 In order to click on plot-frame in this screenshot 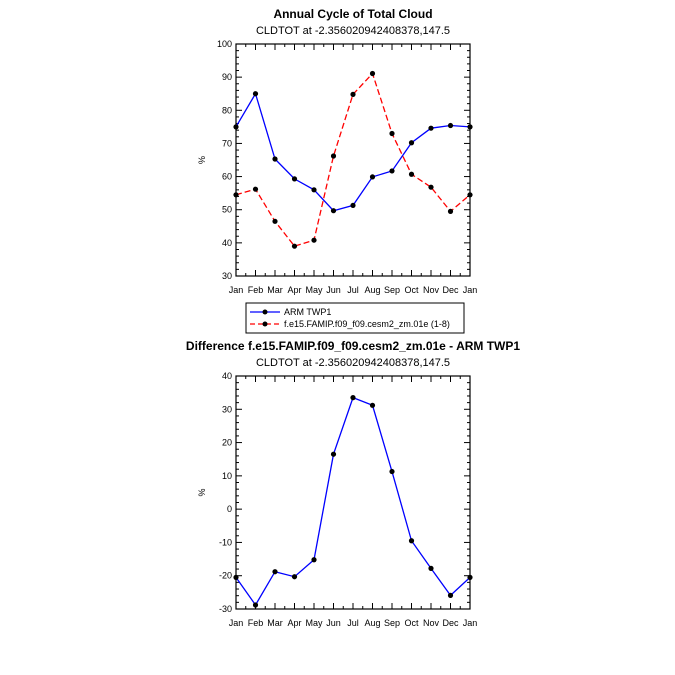, I will do `click(353, 160)`.